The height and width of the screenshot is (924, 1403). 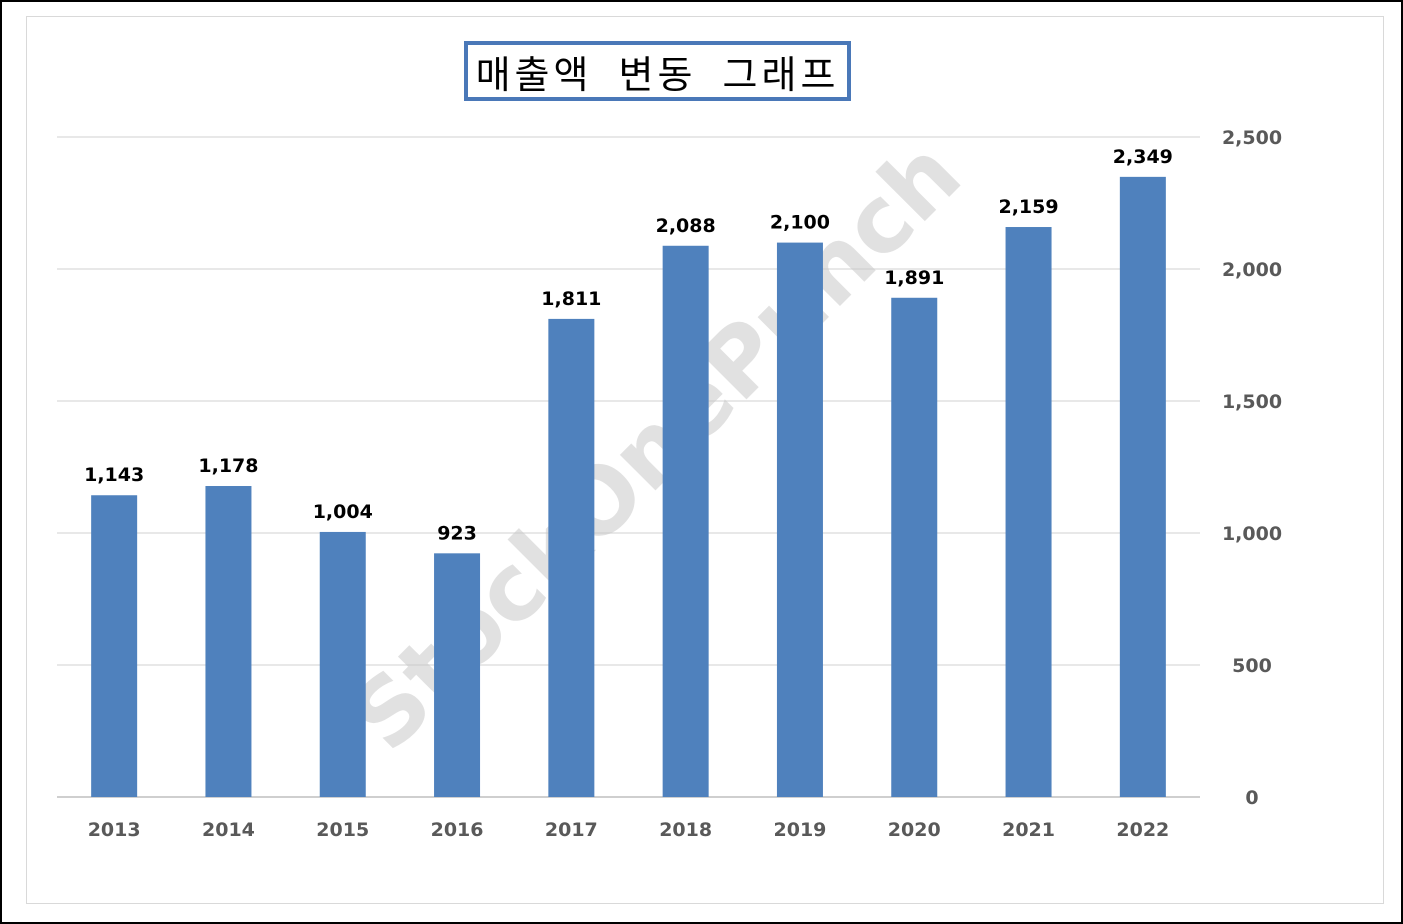 I want to click on data-label: 1,891, so click(x=914, y=278).